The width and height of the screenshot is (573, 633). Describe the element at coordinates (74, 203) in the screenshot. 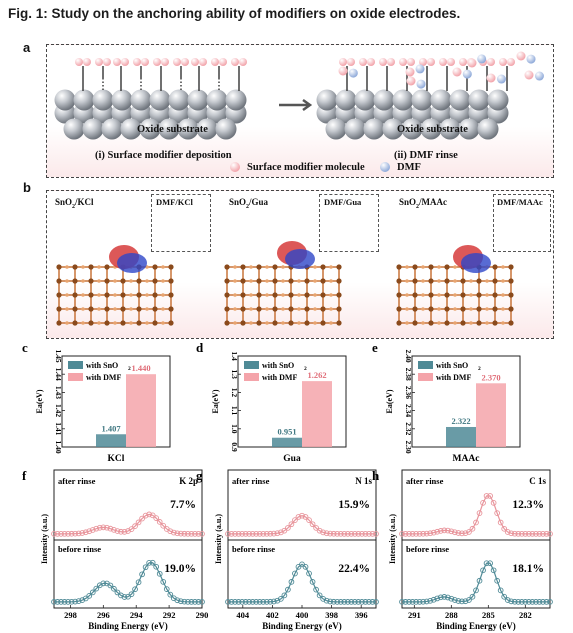

I see `structure-title-kcl: SnO2/KCl` at that location.